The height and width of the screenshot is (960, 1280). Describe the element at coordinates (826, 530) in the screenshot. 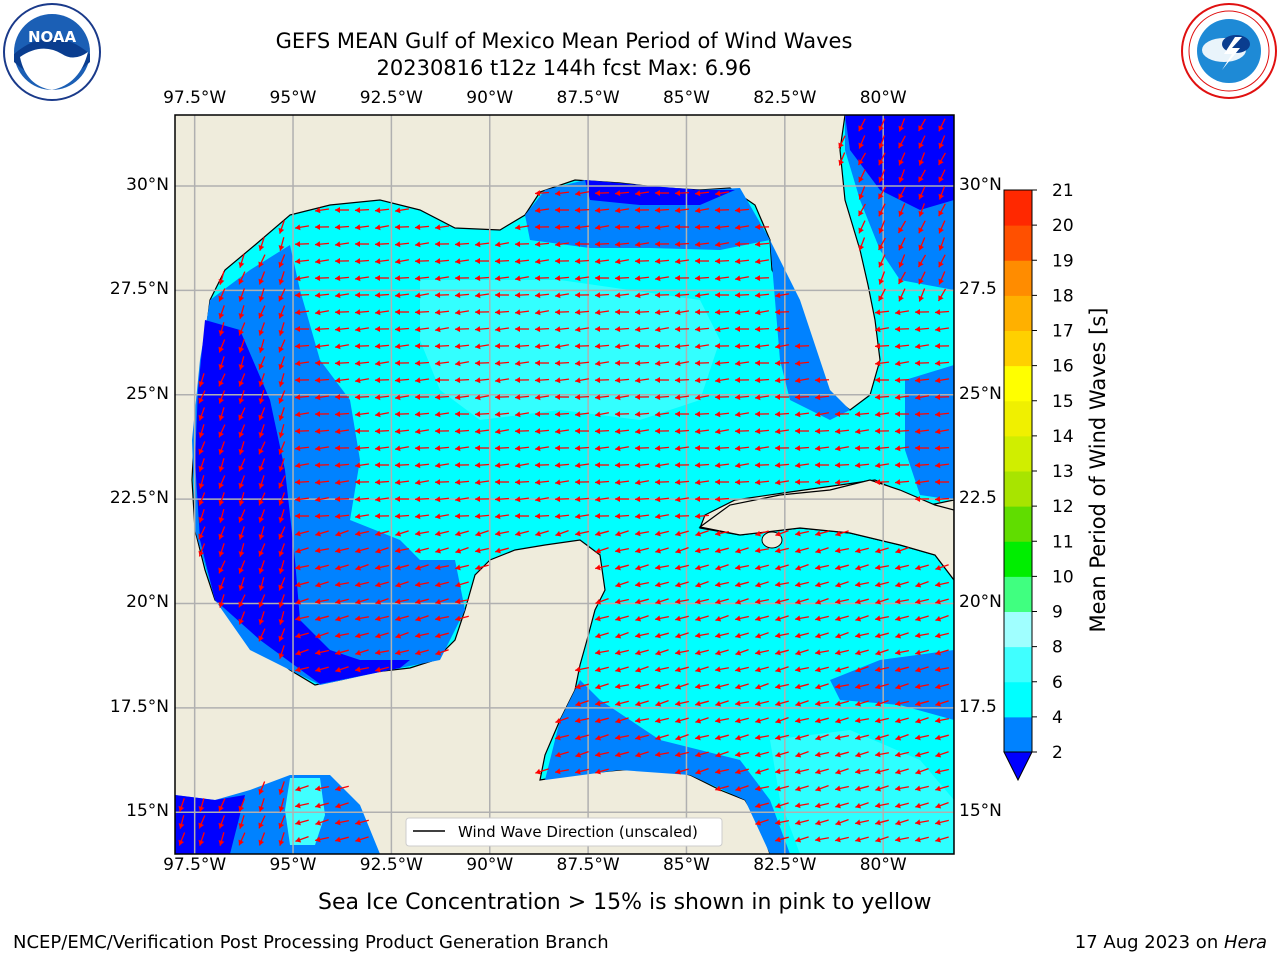

I see `cuba` at that location.